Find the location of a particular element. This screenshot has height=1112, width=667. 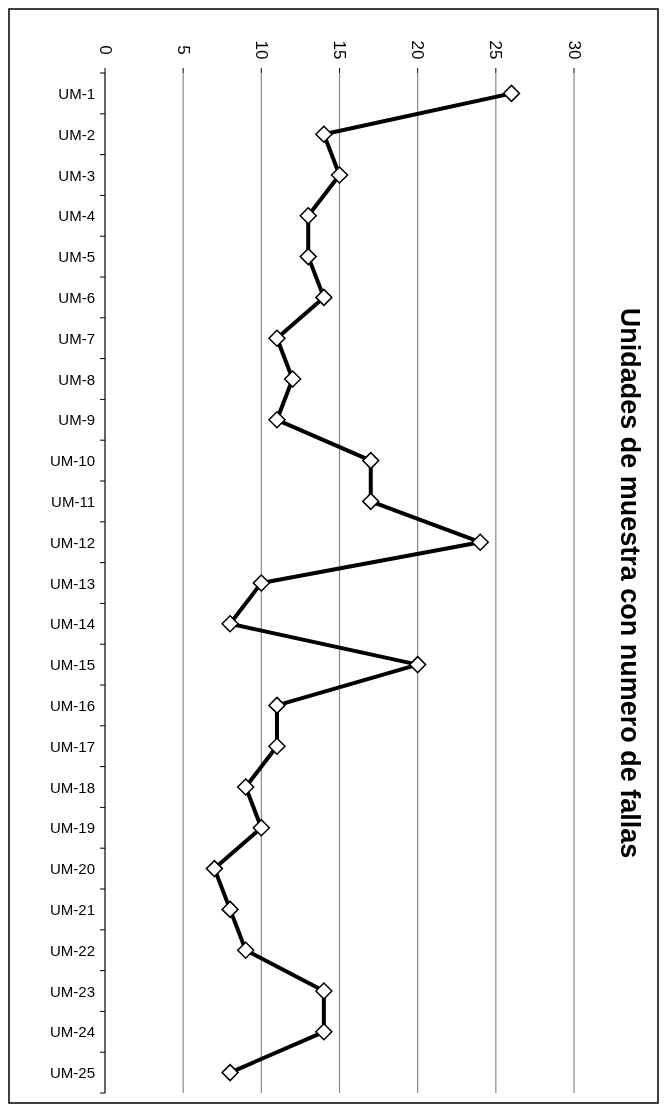

x-tick-label: 30 is located at coordinates (574, 50).